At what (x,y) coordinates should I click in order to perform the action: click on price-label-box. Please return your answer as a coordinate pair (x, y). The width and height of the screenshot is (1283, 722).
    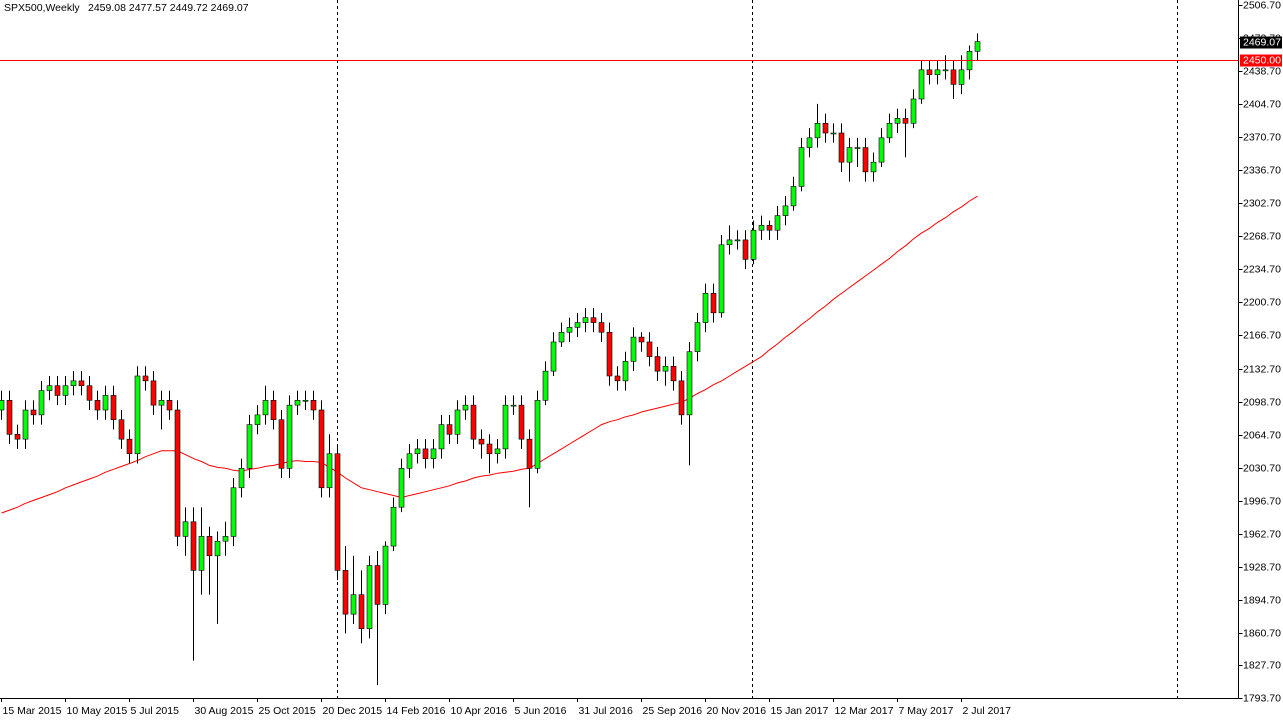
    Looking at the image, I should click on (1261, 42).